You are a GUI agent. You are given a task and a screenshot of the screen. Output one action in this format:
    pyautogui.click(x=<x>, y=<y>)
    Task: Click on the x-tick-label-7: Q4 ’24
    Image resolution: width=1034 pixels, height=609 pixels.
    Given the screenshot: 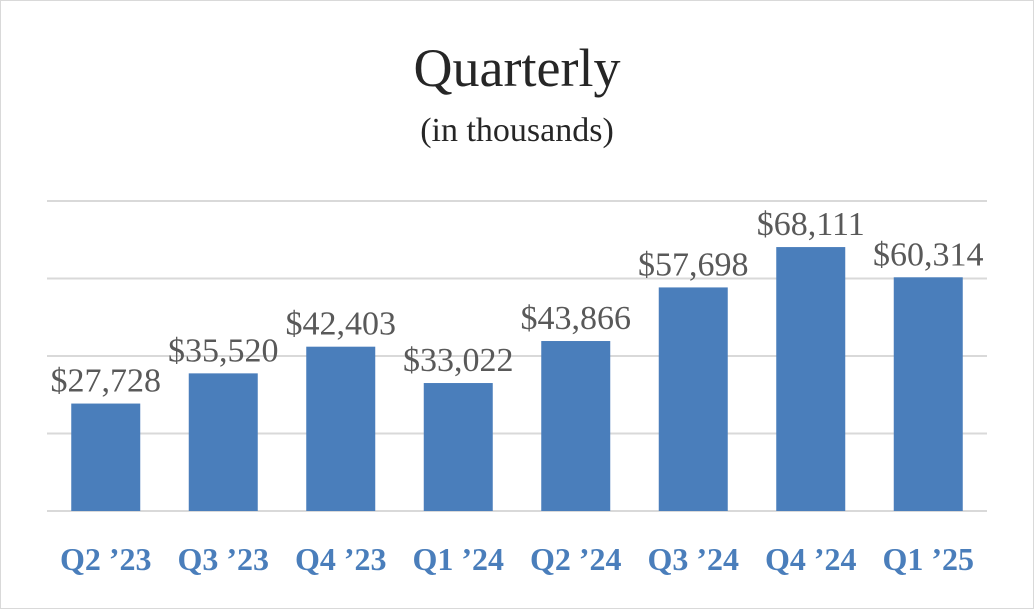 What is the action you would take?
    pyautogui.click(x=811, y=559)
    